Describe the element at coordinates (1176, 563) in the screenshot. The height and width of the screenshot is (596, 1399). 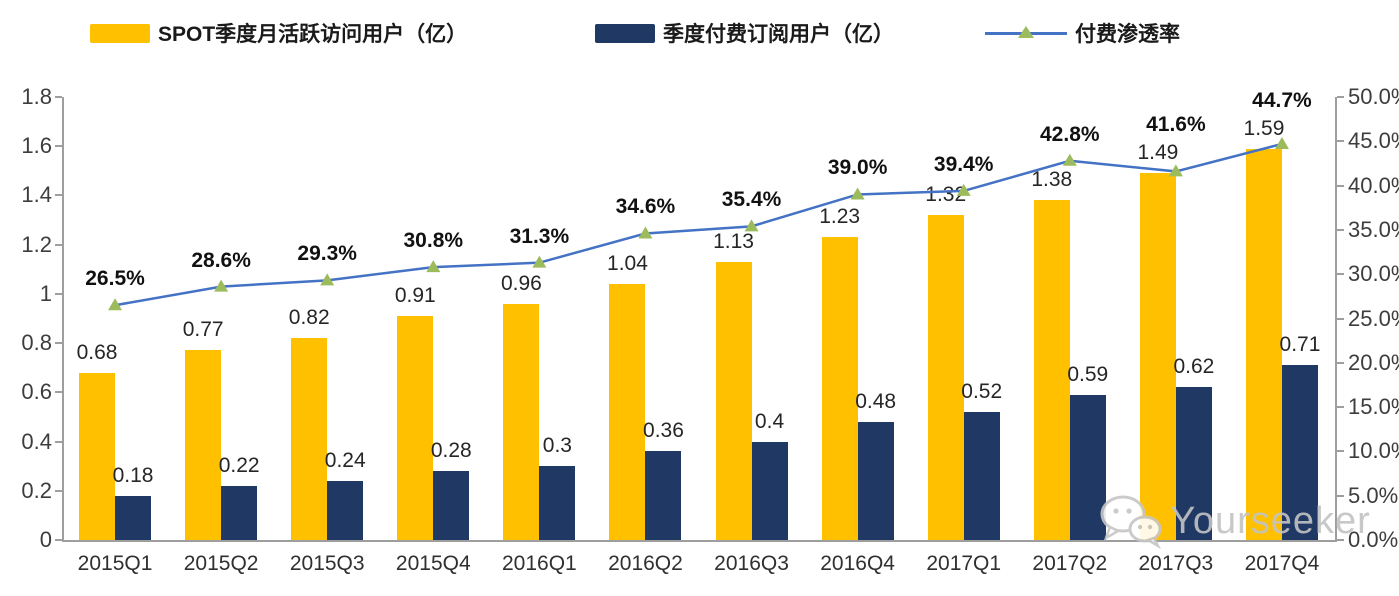
I see `x-axis-category-label: 2017Q3` at that location.